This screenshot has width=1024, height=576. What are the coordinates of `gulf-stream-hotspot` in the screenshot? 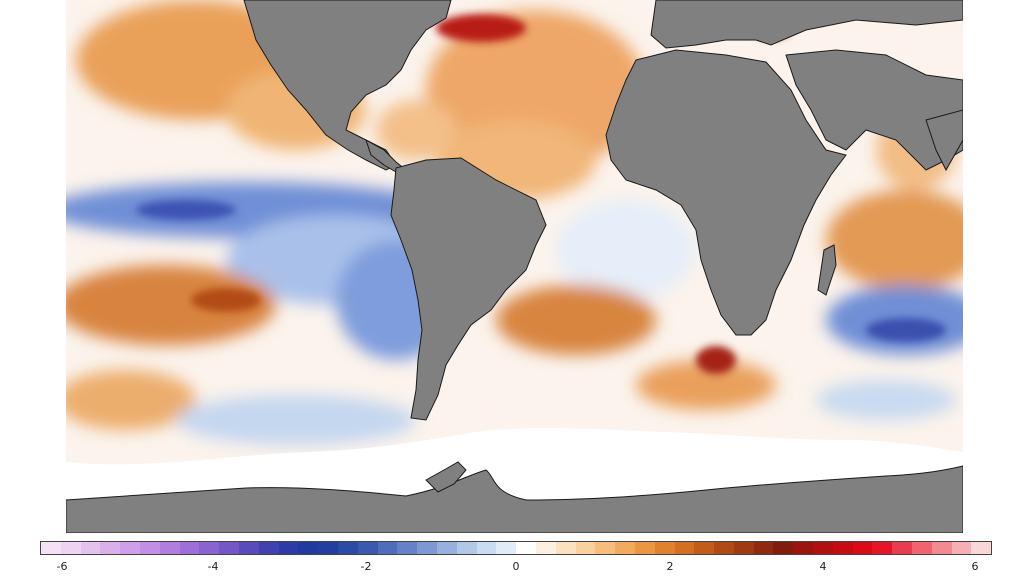 It's located at (481, 28).